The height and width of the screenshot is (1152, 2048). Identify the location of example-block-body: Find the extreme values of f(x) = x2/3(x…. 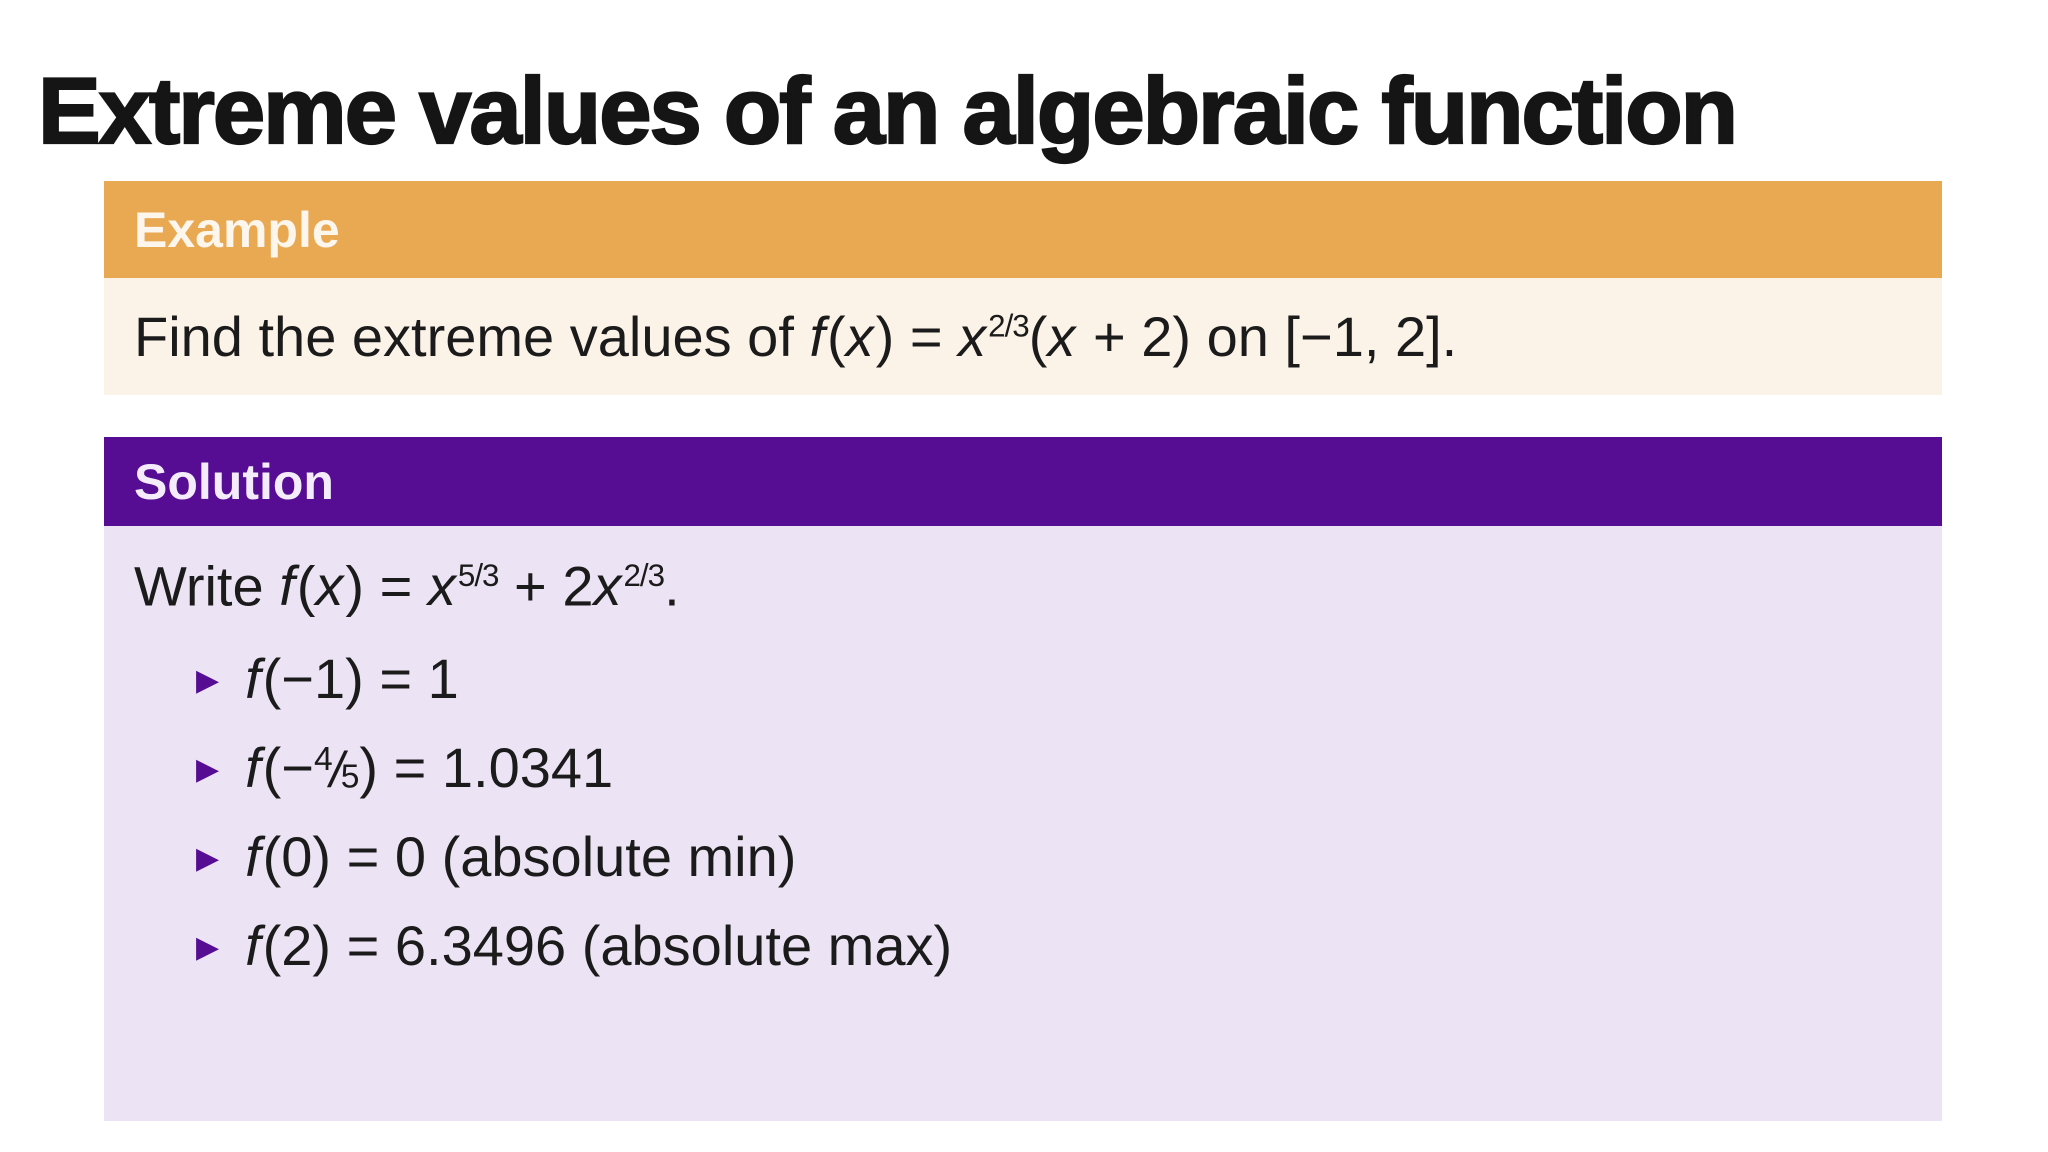
(1023, 336).